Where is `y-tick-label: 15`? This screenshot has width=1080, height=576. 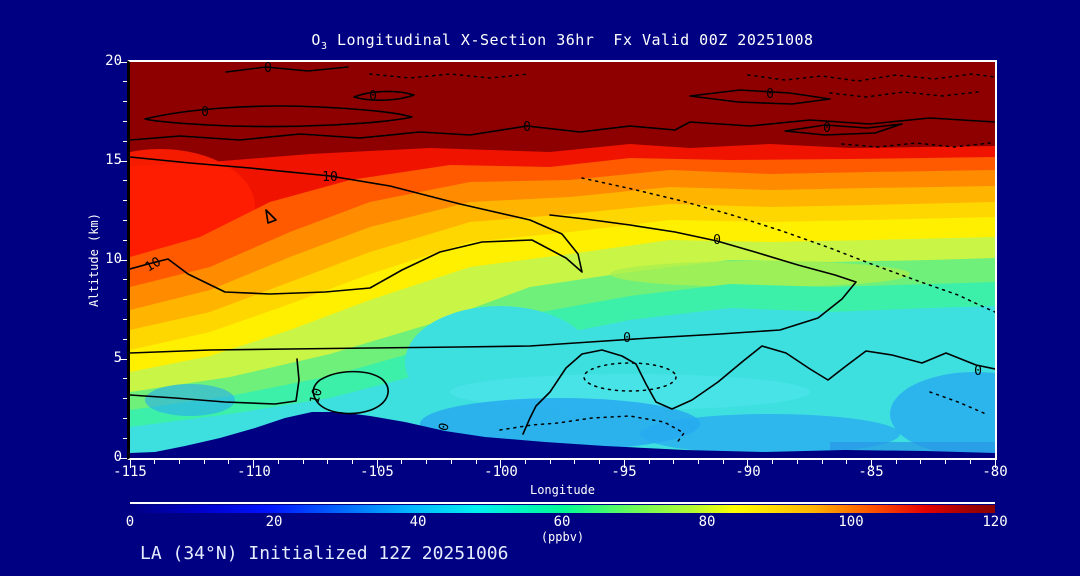
y-tick-label: 15 is located at coordinates (113, 160).